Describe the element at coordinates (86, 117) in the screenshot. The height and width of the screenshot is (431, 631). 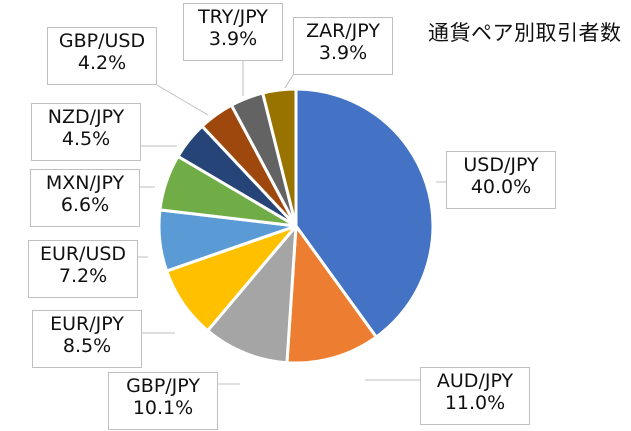
I see `data-label-category: NZD/JPY` at that location.